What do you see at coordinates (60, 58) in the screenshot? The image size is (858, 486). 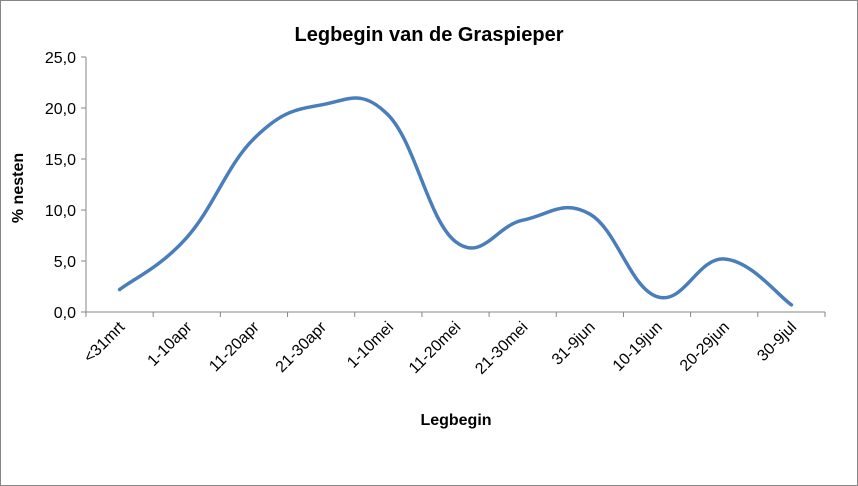 I see `y-tick-label: 25,0` at bounding box center [60, 58].